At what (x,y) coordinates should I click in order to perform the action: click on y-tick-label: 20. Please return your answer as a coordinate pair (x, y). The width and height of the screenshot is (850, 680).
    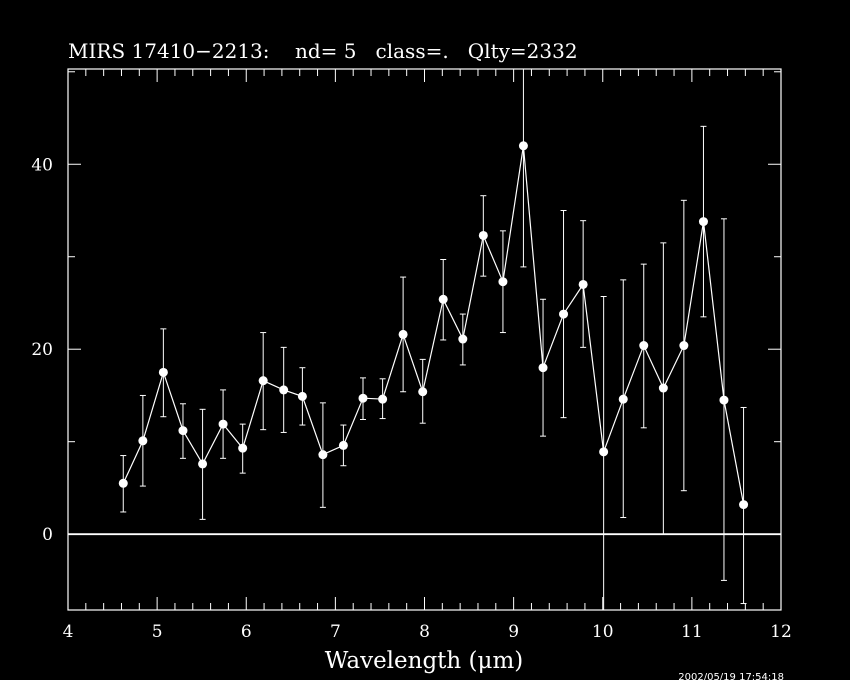
    Looking at the image, I should click on (42, 350).